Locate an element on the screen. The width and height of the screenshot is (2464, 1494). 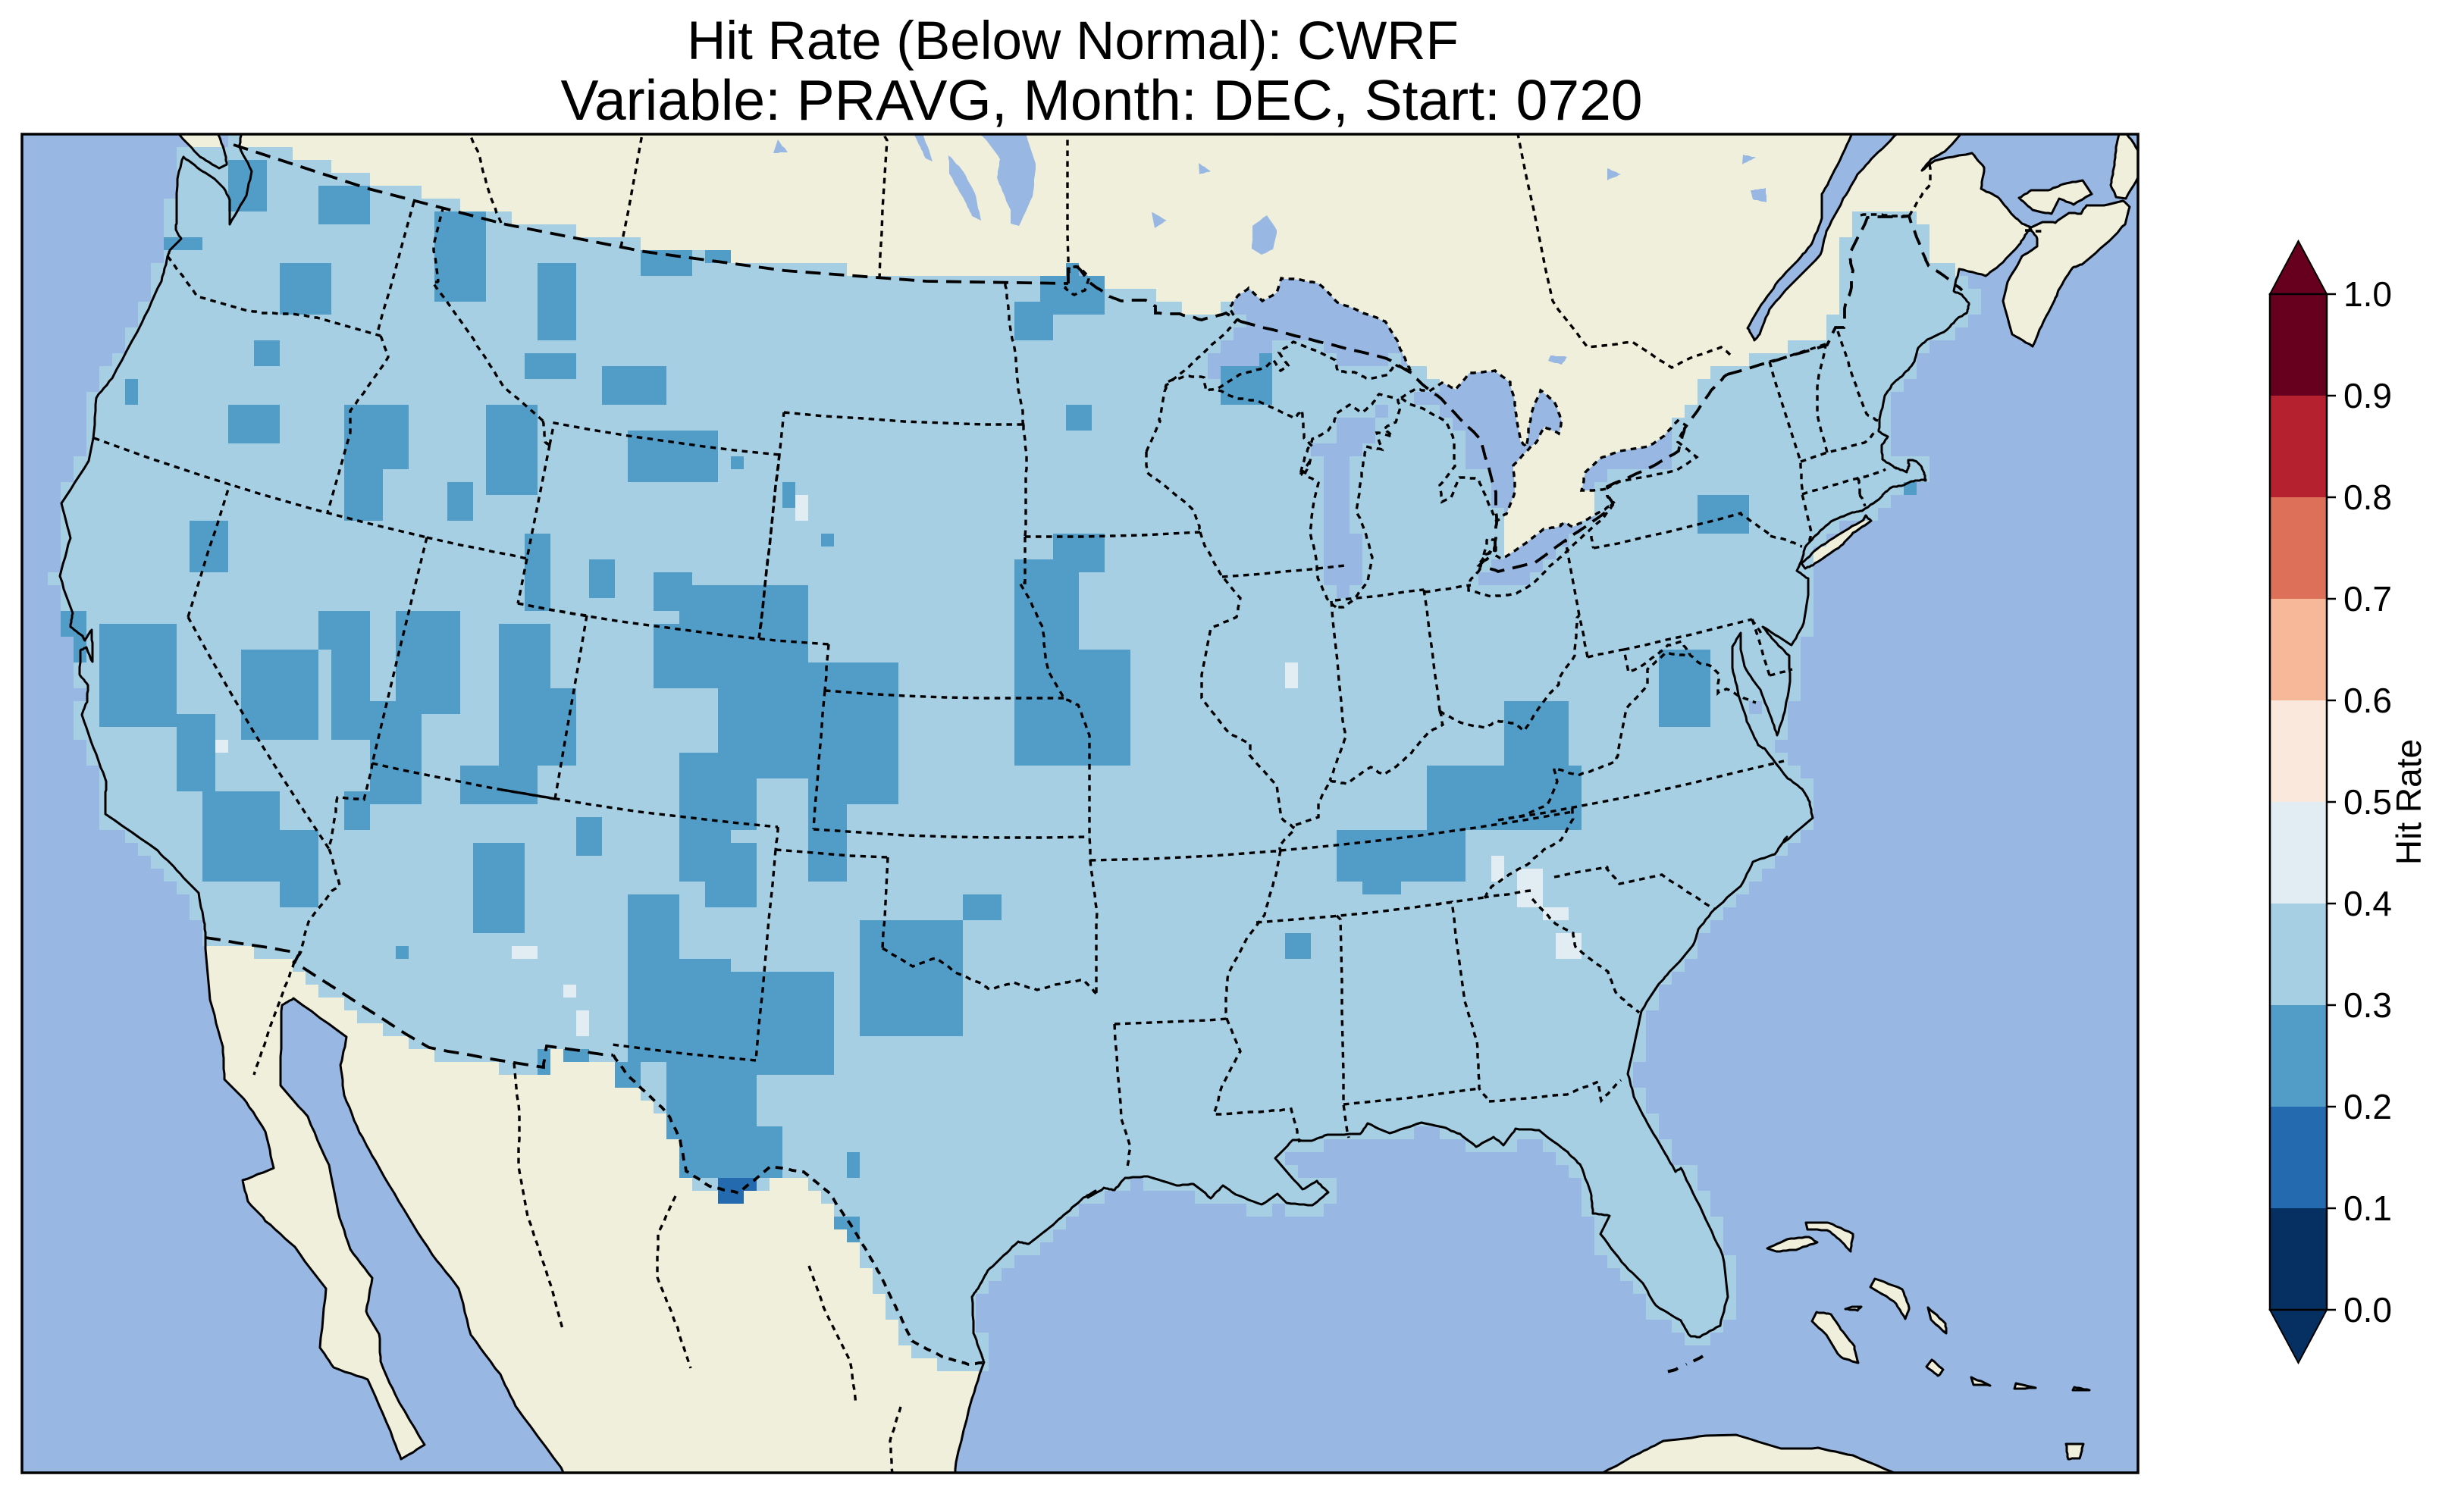
svg-text: 0.6 is located at coordinates (2367, 700).